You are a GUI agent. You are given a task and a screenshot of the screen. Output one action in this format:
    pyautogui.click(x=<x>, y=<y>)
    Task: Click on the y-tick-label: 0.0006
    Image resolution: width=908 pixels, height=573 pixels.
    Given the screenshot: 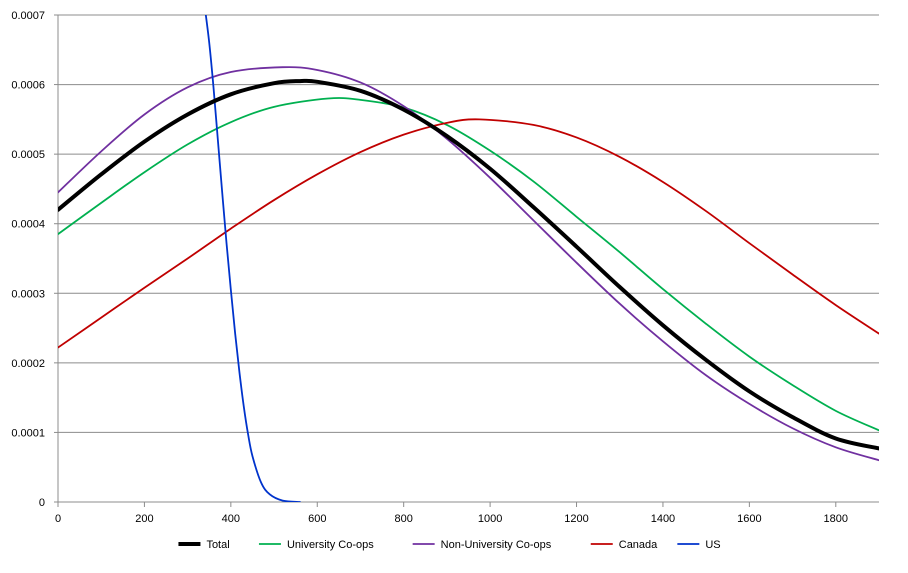 What is the action you would take?
    pyautogui.click(x=28, y=86)
    